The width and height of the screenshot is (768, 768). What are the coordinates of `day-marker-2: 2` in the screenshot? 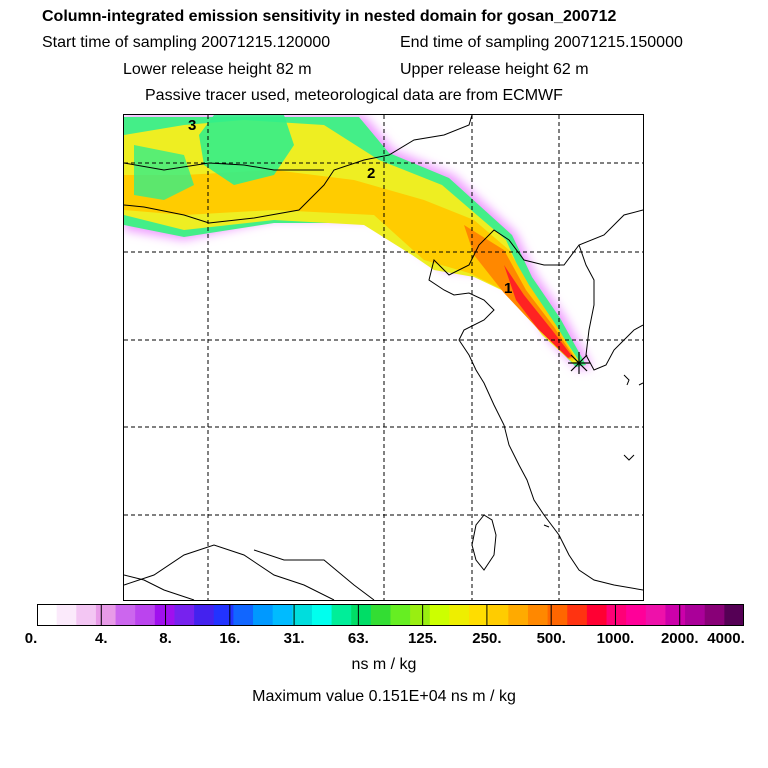 It's located at (371, 173).